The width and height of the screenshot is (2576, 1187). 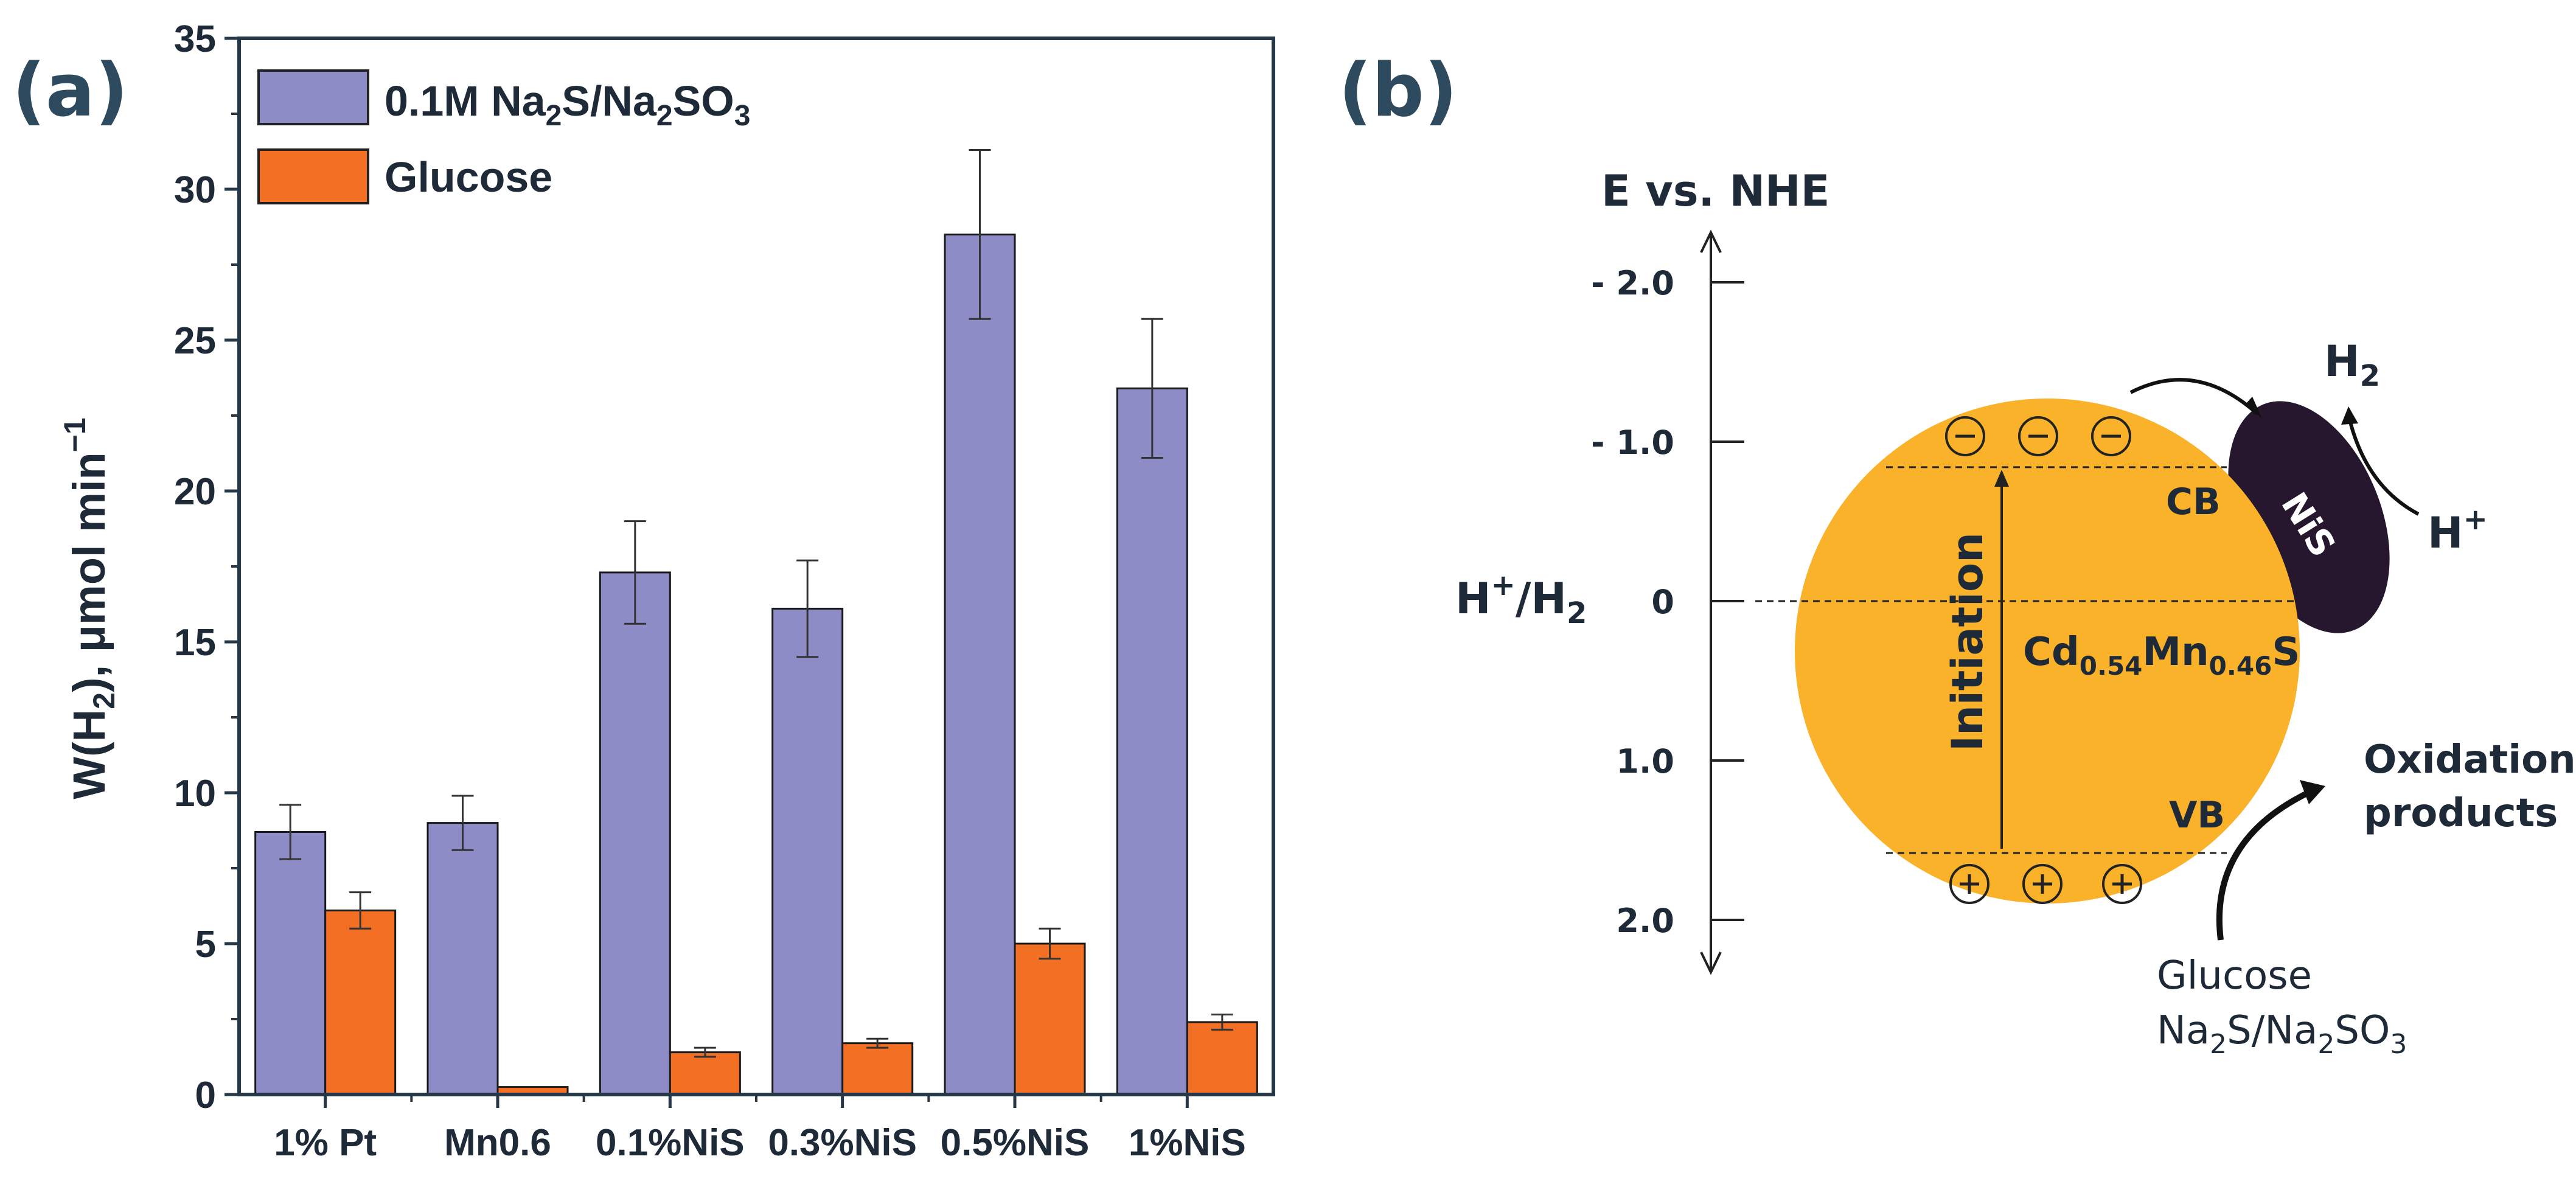 What do you see at coordinates (75, 434) in the screenshot?
I see `y-axis-label-sup: −1` at bounding box center [75, 434].